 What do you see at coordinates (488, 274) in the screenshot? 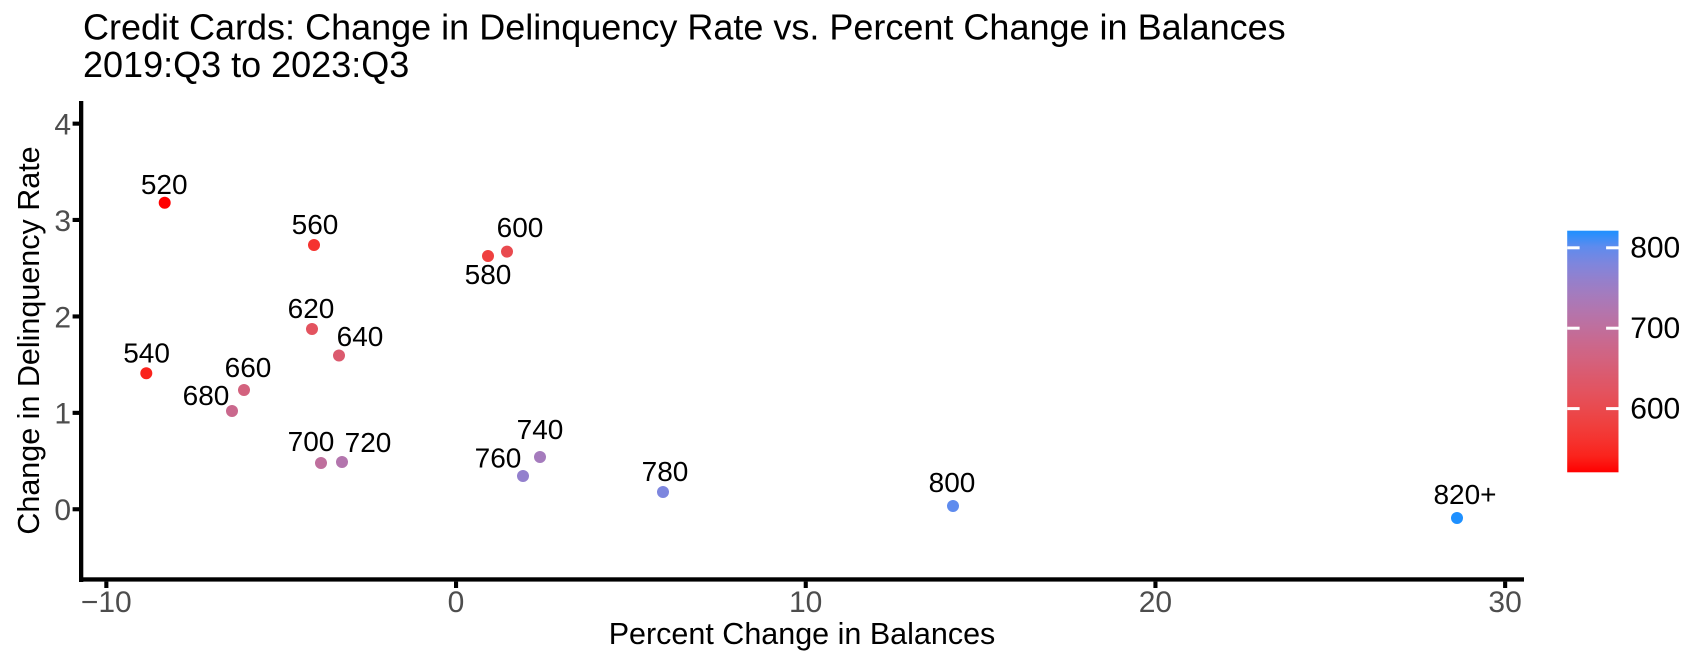
I see `svg-text: 580` at bounding box center [488, 274].